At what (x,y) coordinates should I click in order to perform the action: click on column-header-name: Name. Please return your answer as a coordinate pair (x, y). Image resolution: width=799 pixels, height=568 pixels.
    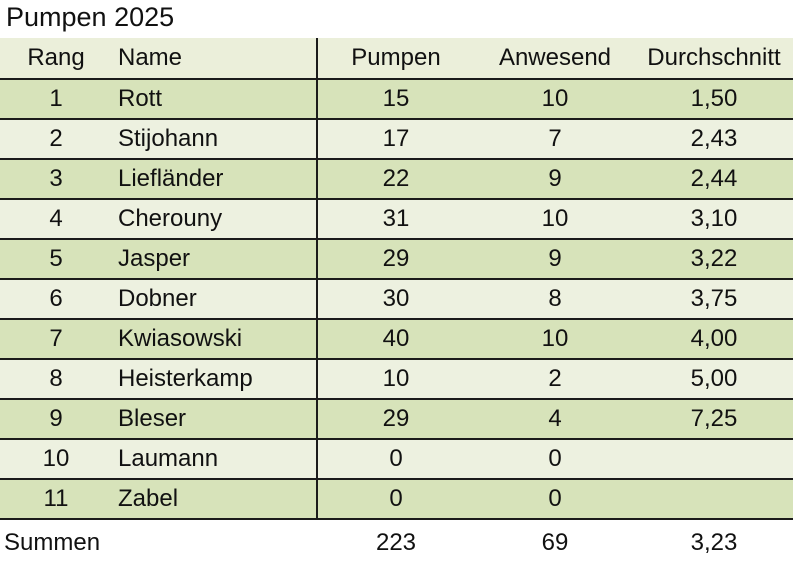
    Looking at the image, I should click on (150, 57).